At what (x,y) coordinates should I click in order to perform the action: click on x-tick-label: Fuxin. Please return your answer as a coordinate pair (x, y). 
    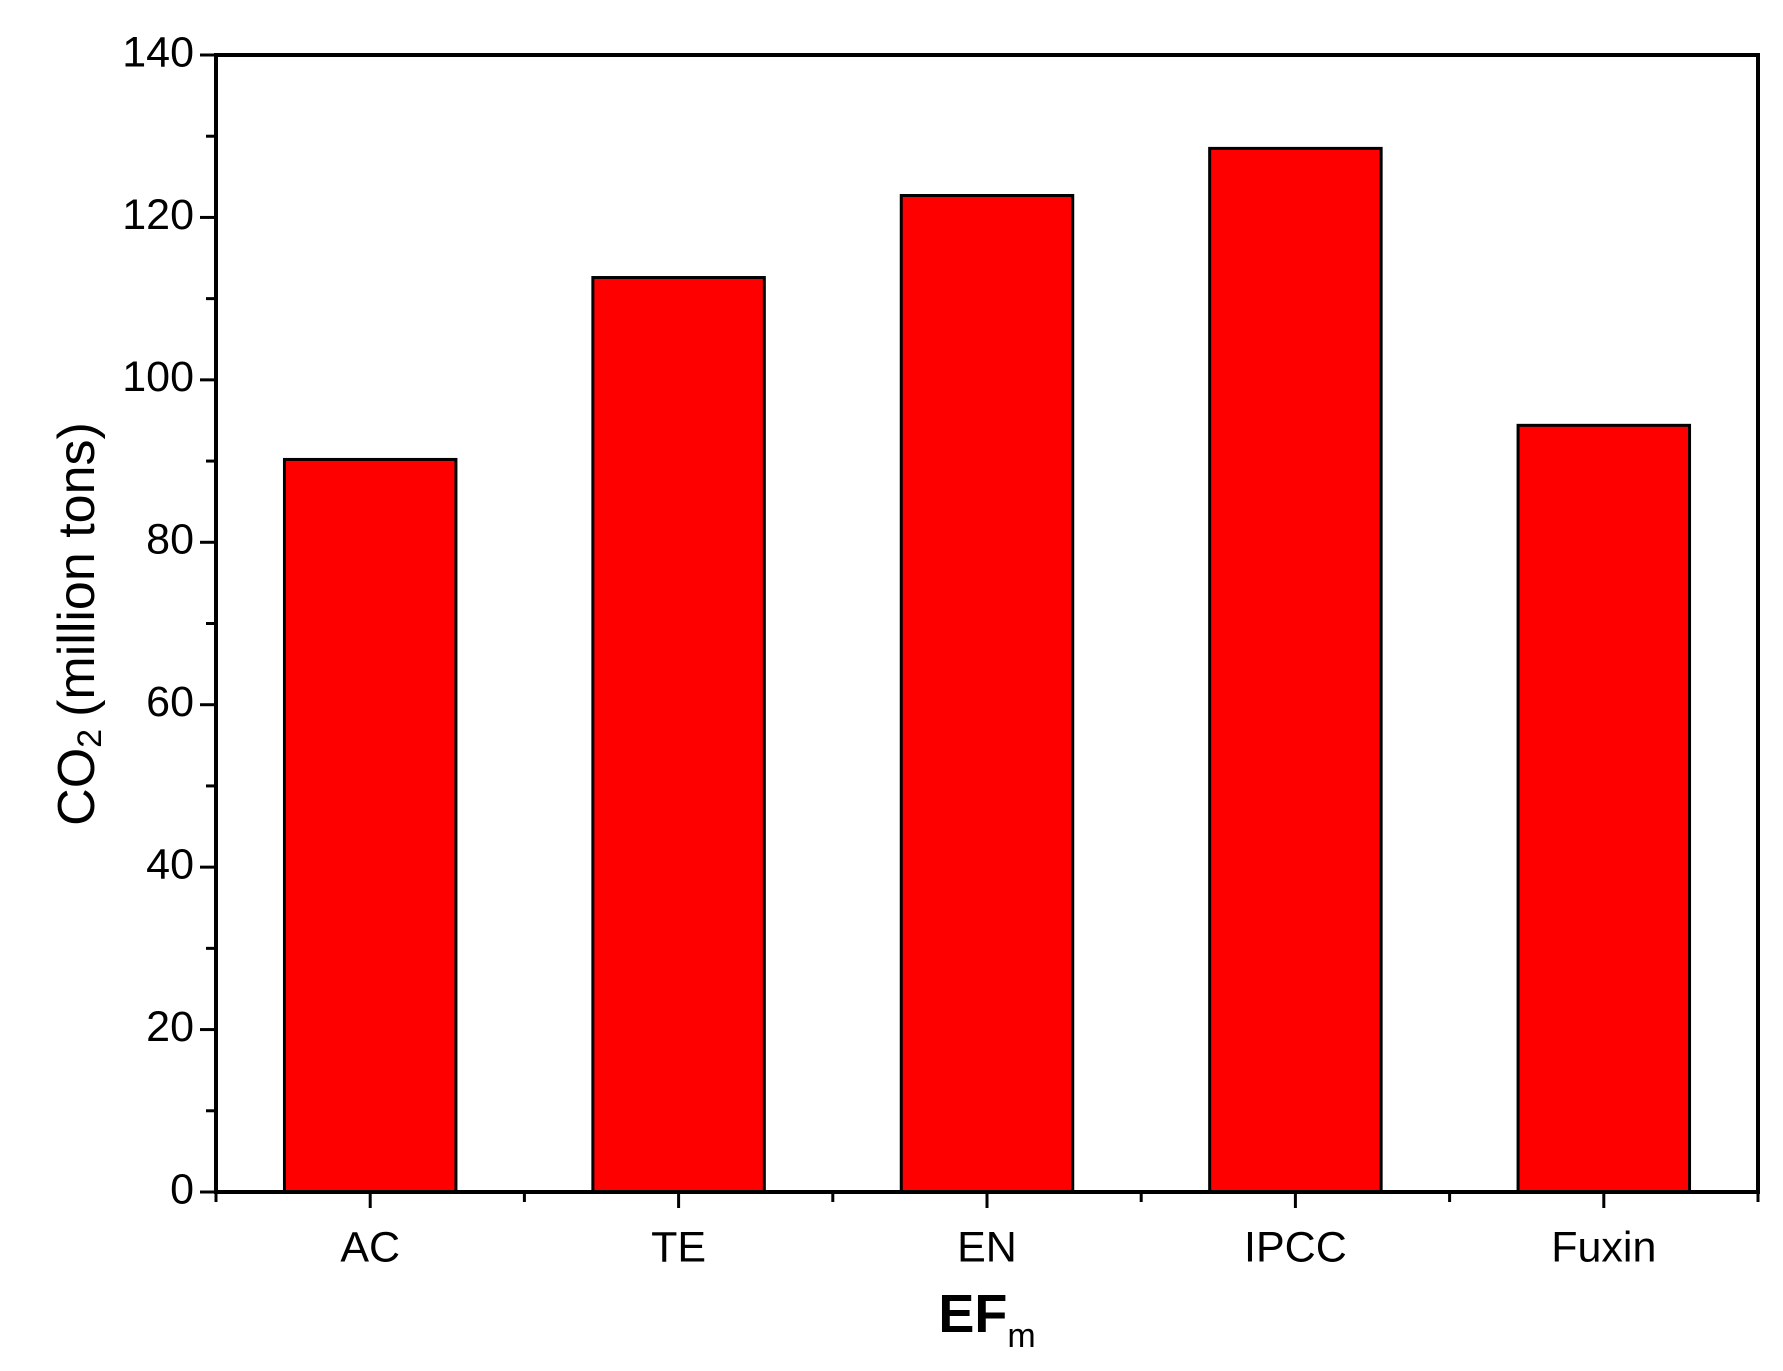
    Looking at the image, I should click on (1603, 1247).